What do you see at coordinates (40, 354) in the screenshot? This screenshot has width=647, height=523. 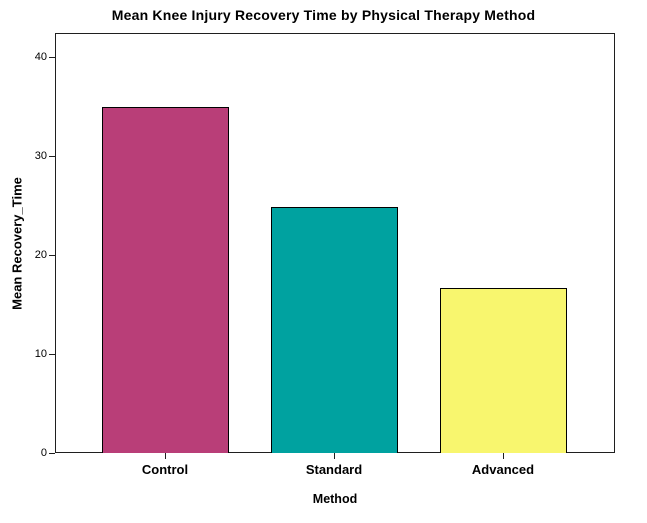 I see `y-tick-label: 10` at bounding box center [40, 354].